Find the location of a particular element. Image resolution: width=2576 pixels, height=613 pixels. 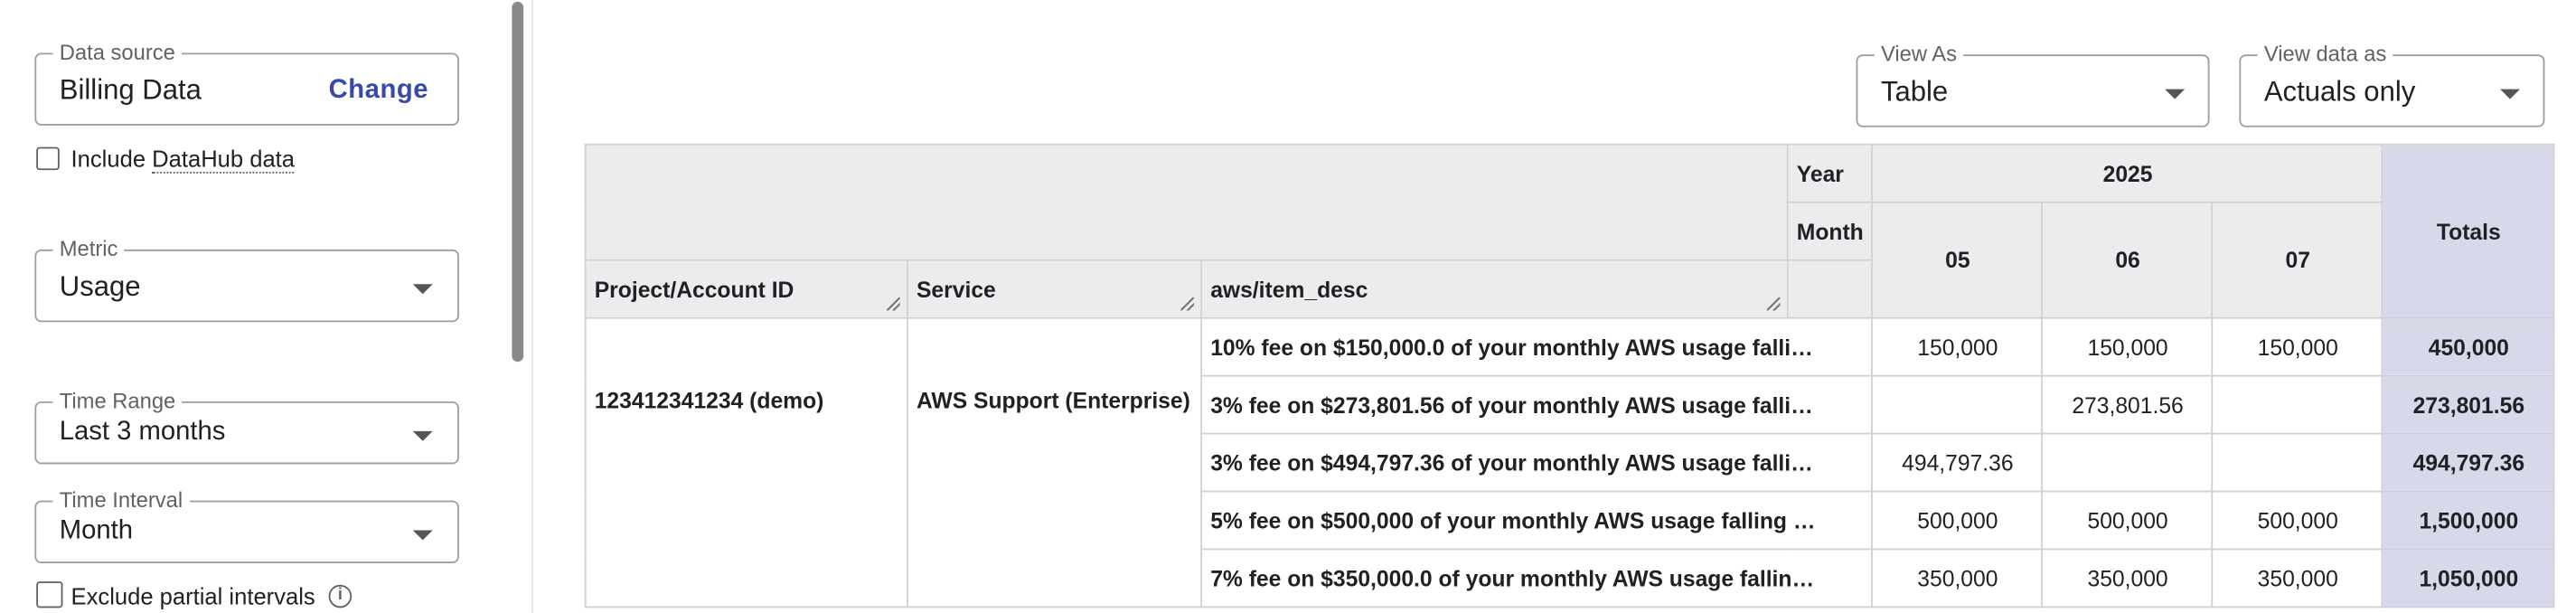

include-datahub-checkbox is located at coordinates (48, 158).